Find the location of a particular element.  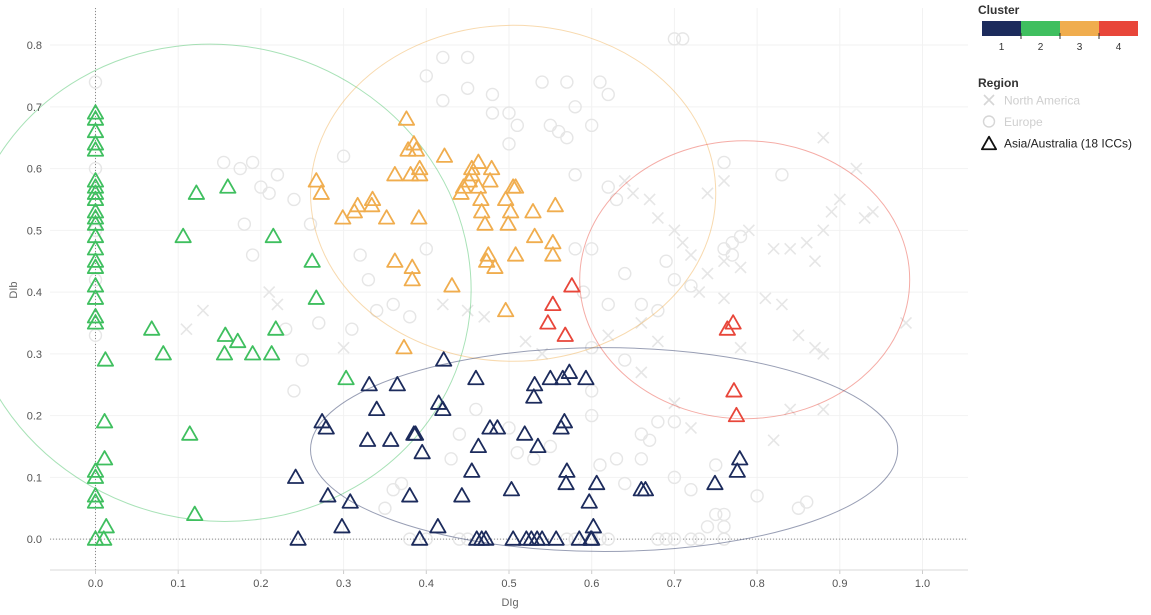

cluster-1-label: 1 is located at coordinates (1002, 47).